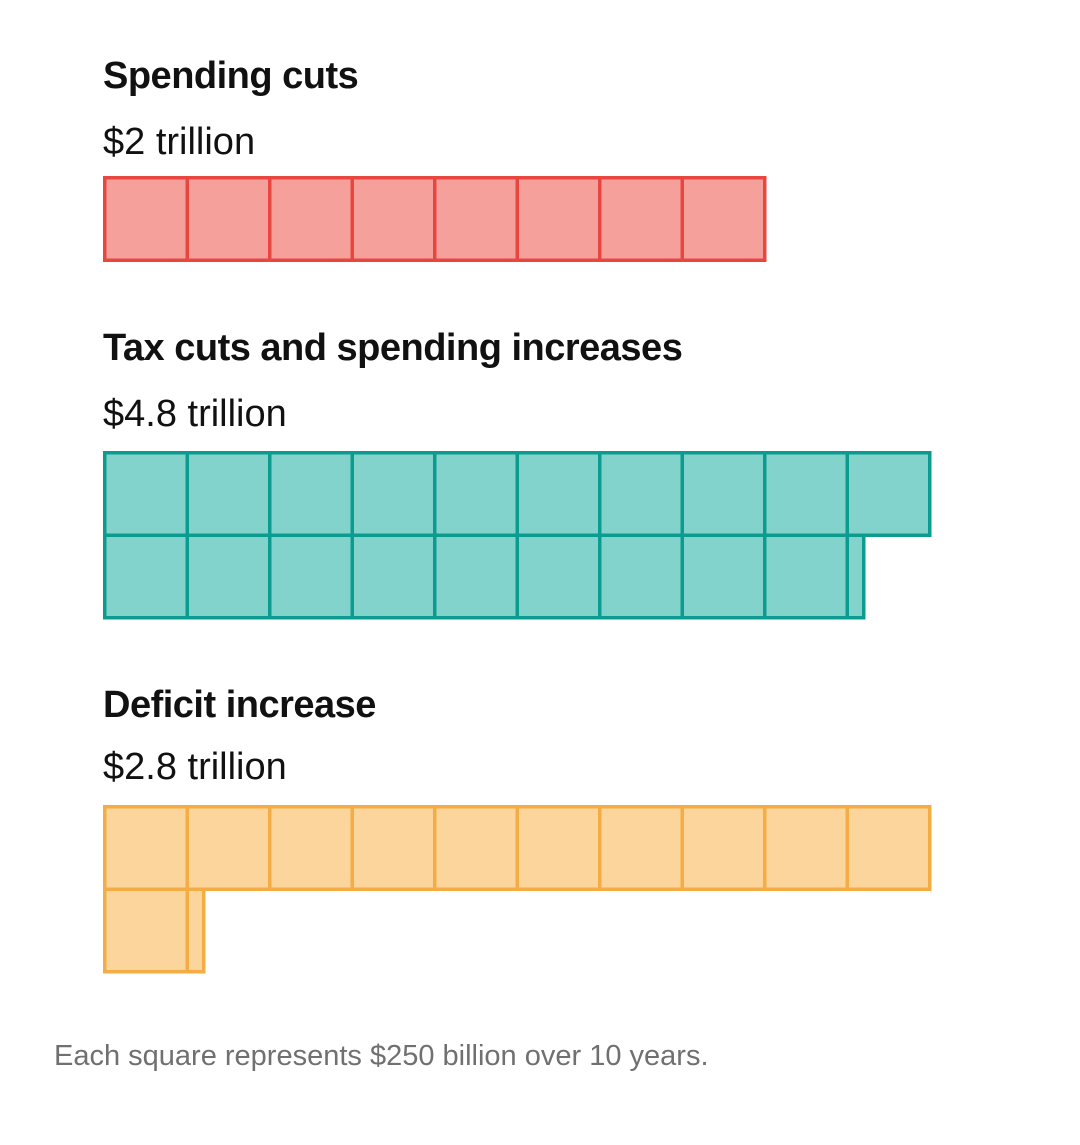  Describe the element at coordinates (195, 767) in the screenshot. I see `group-value: $2.8 trillion` at that location.